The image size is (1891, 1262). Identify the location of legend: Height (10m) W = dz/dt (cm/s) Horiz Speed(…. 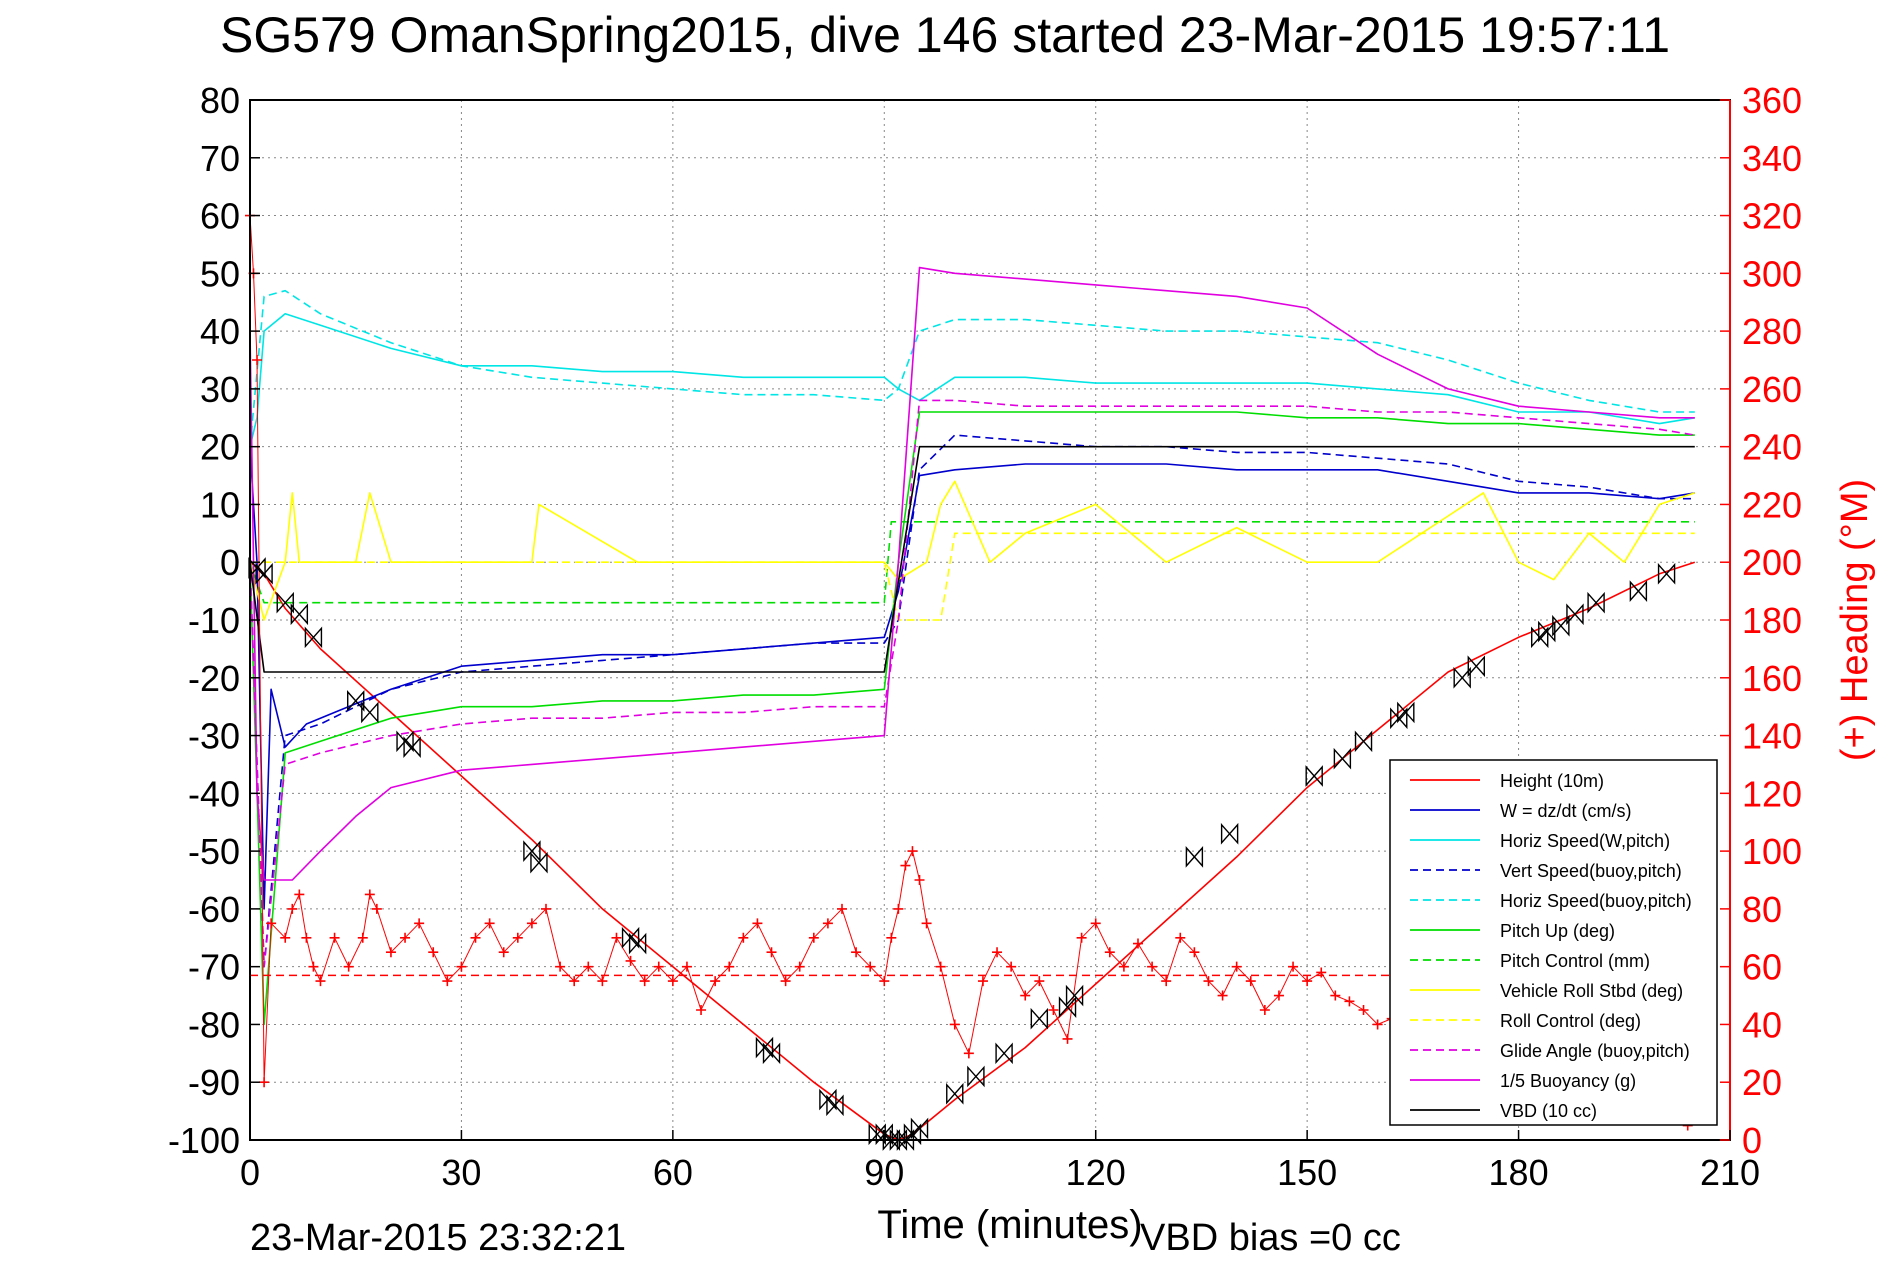
(1553, 942).